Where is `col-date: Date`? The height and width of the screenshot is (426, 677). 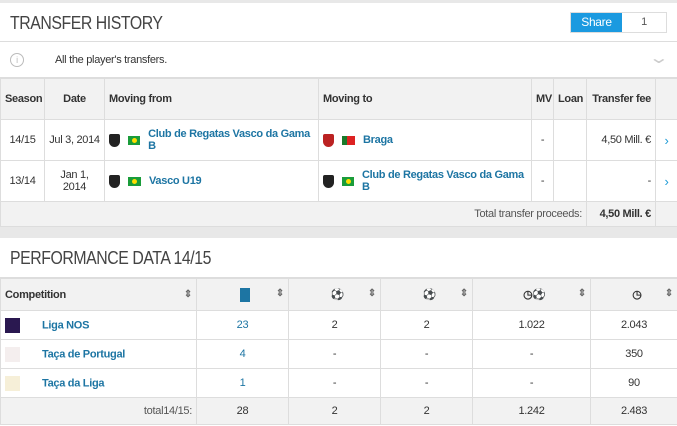
col-date: Date is located at coordinates (74, 99).